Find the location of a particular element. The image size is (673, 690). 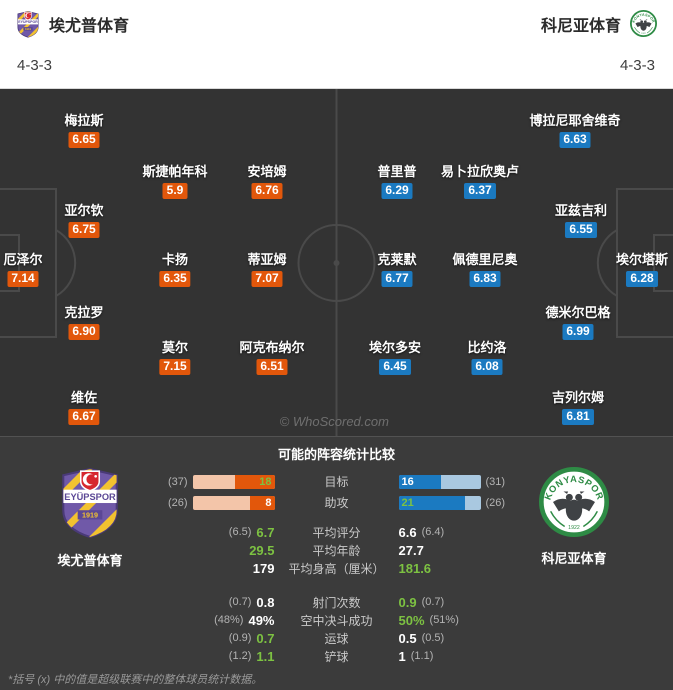

away-stat-bar: 21 is located at coordinates (439, 502).